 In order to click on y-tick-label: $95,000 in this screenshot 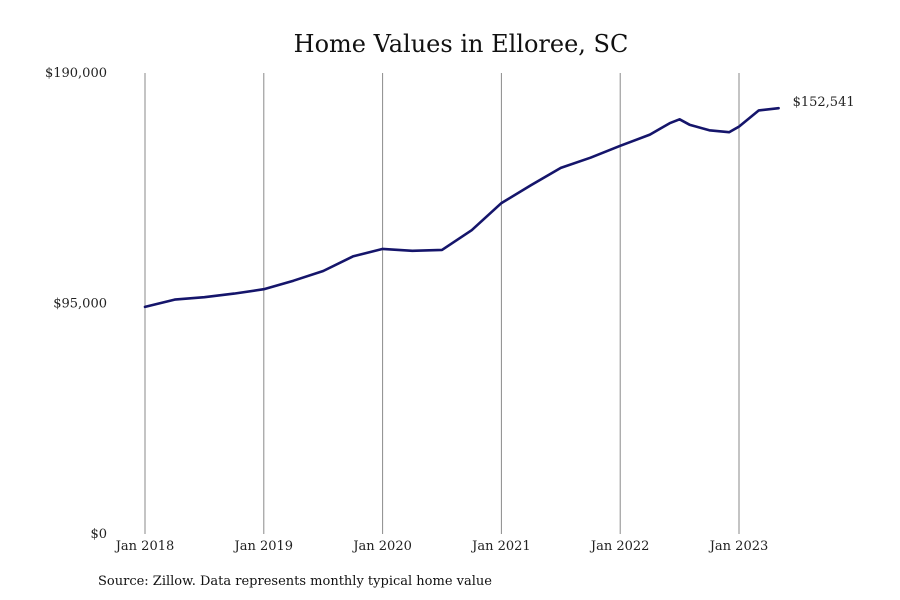, I will do `click(80, 304)`.